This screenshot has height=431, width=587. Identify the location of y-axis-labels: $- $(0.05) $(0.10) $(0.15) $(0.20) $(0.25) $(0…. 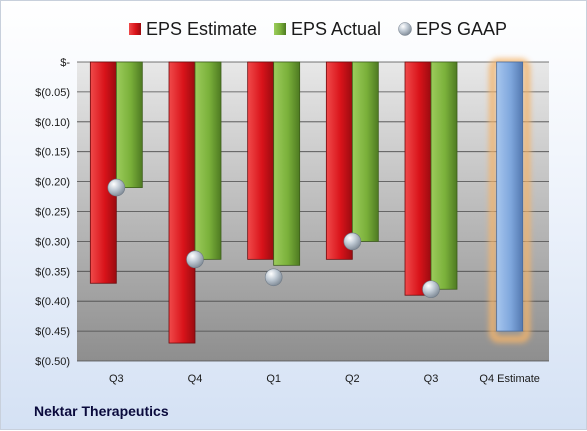
(52, 212).